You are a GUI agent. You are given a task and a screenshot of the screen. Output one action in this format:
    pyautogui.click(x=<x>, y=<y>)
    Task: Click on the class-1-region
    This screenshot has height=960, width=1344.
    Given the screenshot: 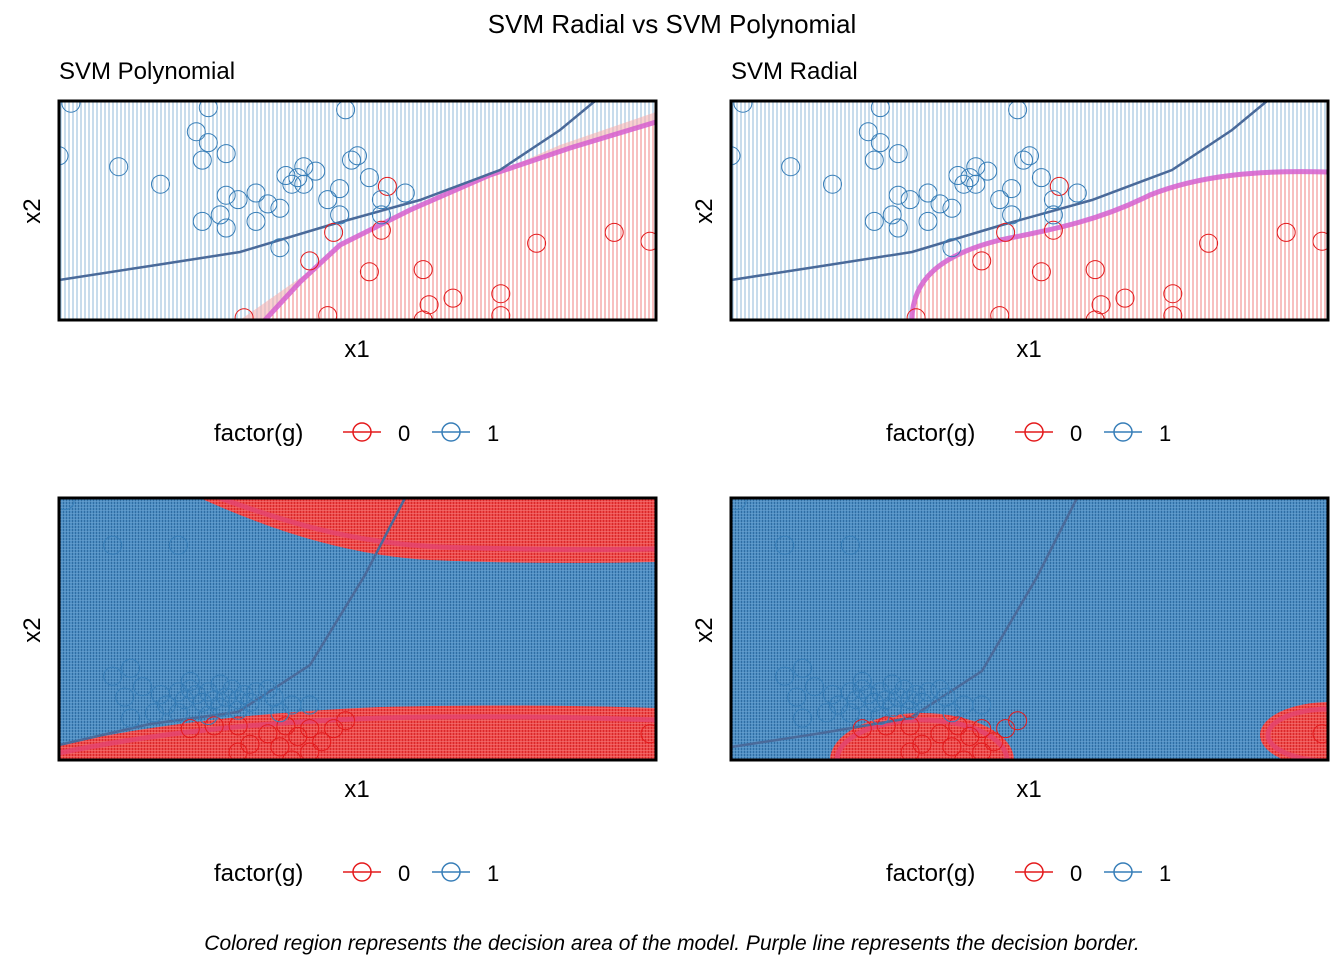 What is the action you would take?
    pyautogui.click(x=1029, y=629)
    